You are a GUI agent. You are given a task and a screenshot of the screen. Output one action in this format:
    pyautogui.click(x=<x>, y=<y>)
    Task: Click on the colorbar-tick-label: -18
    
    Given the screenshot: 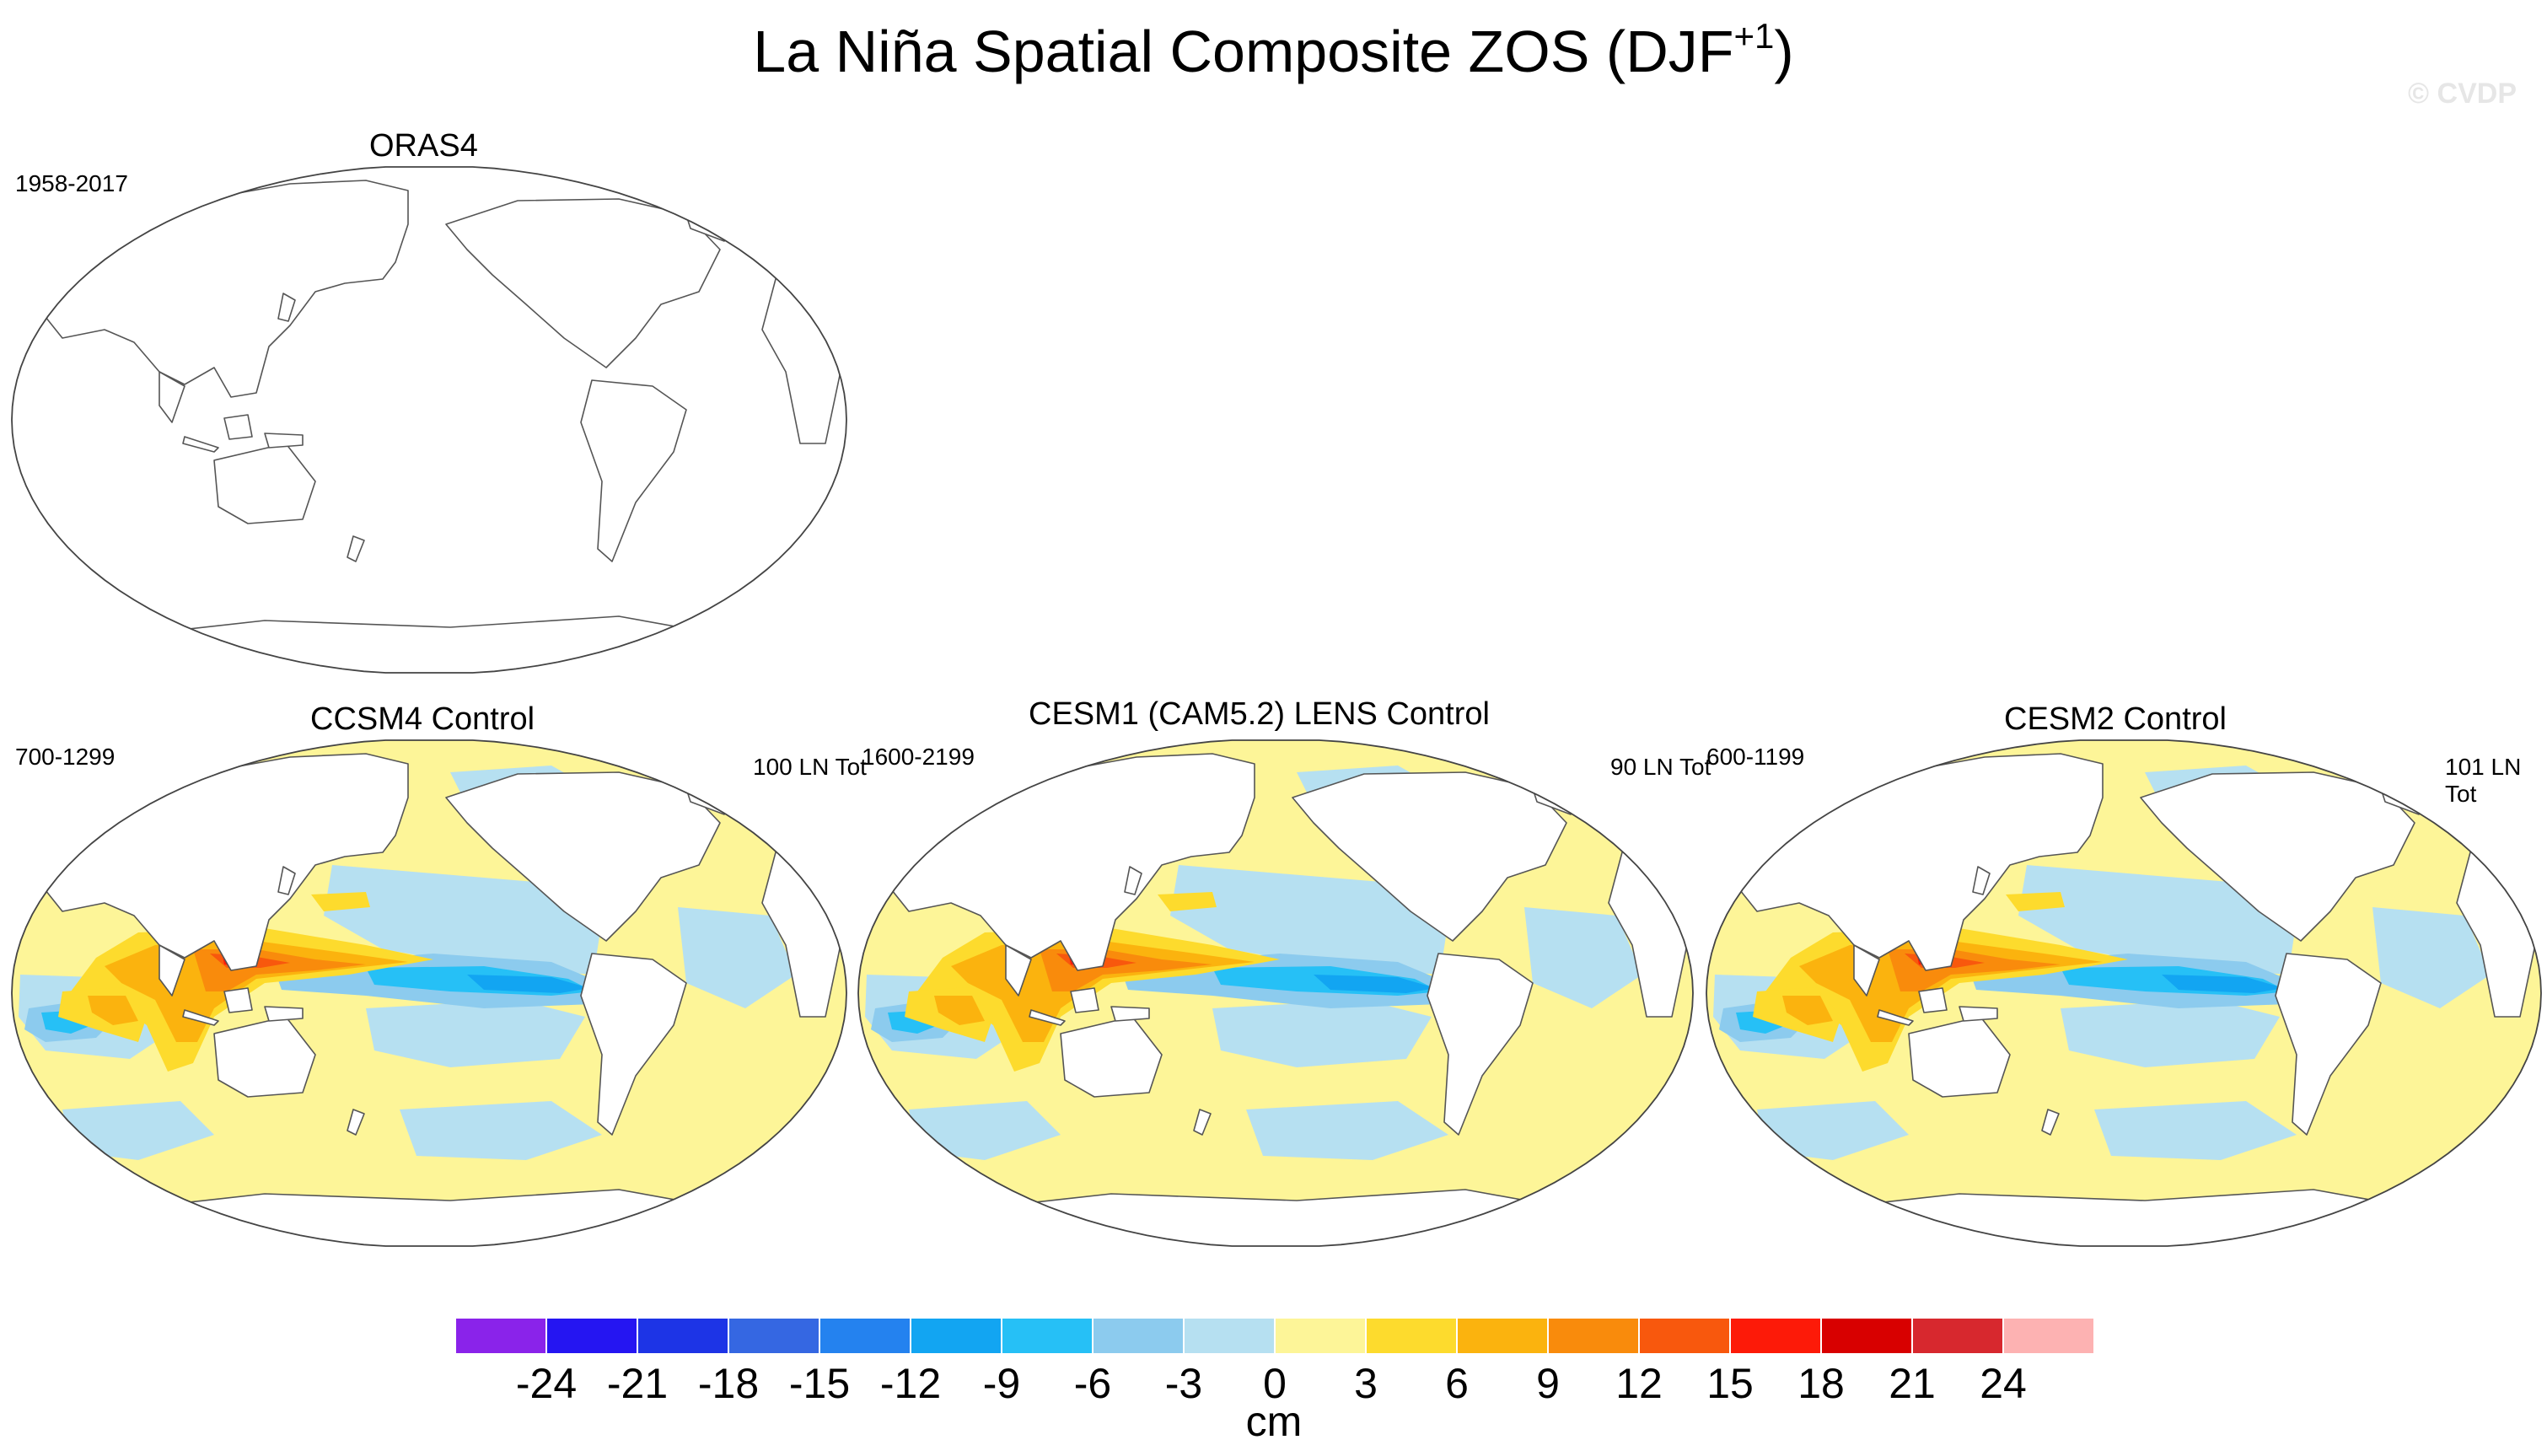 What is the action you would take?
    pyautogui.click(x=728, y=1383)
    